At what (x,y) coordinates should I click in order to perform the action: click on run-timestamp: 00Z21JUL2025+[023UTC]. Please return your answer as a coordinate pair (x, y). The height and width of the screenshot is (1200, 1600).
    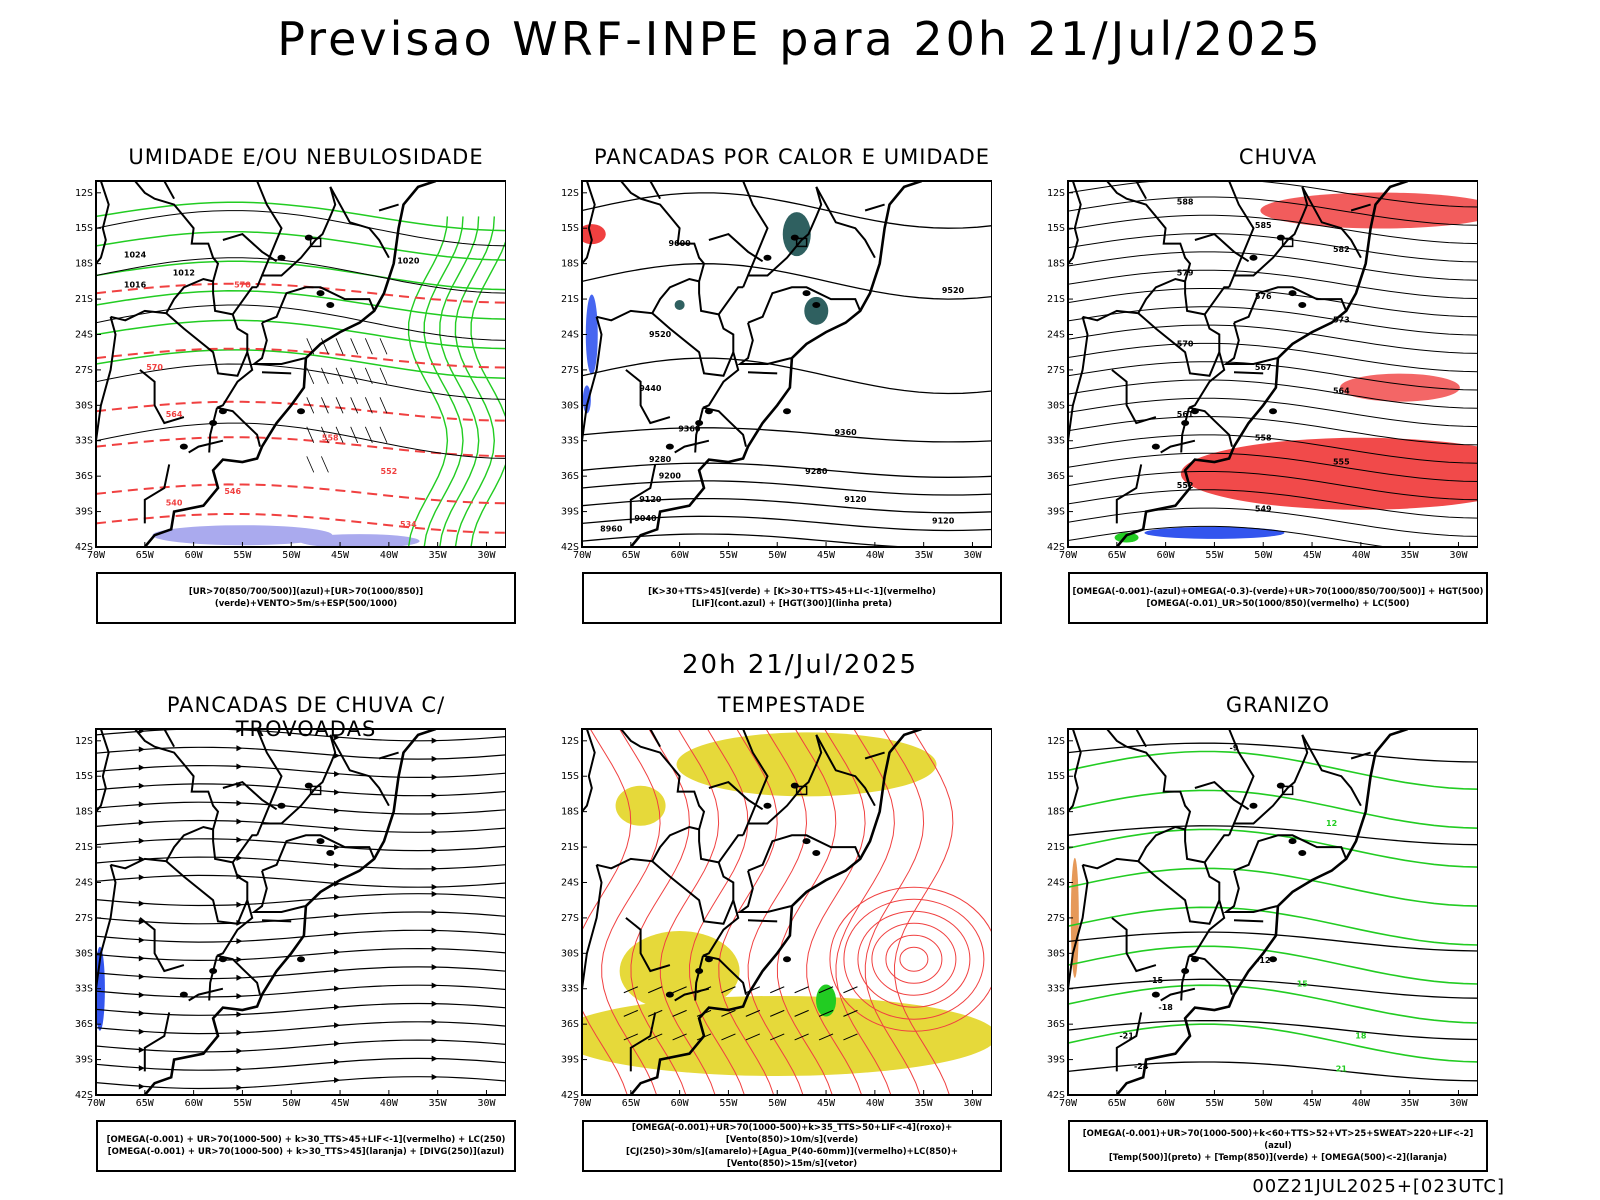
    Looking at the image, I should click on (1378, 1186).